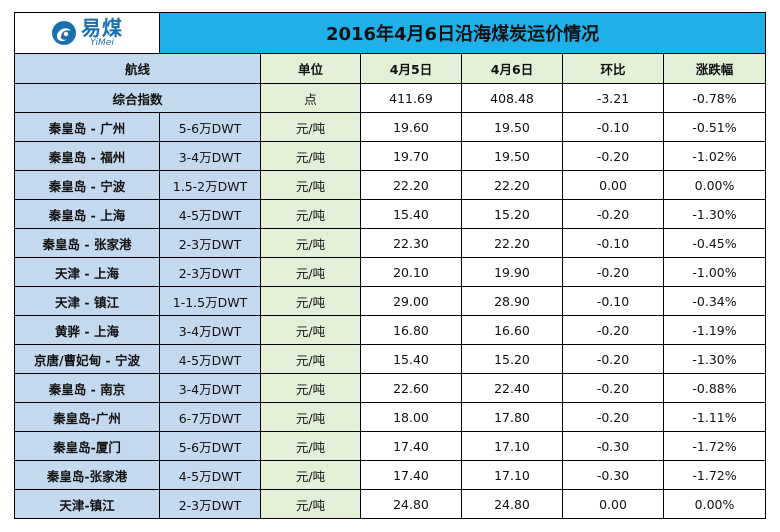 This screenshot has height=532, width=780. What do you see at coordinates (137, 98) in the screenshot?
I see `index-label: 综合指数` at bounding box center [137, 98].